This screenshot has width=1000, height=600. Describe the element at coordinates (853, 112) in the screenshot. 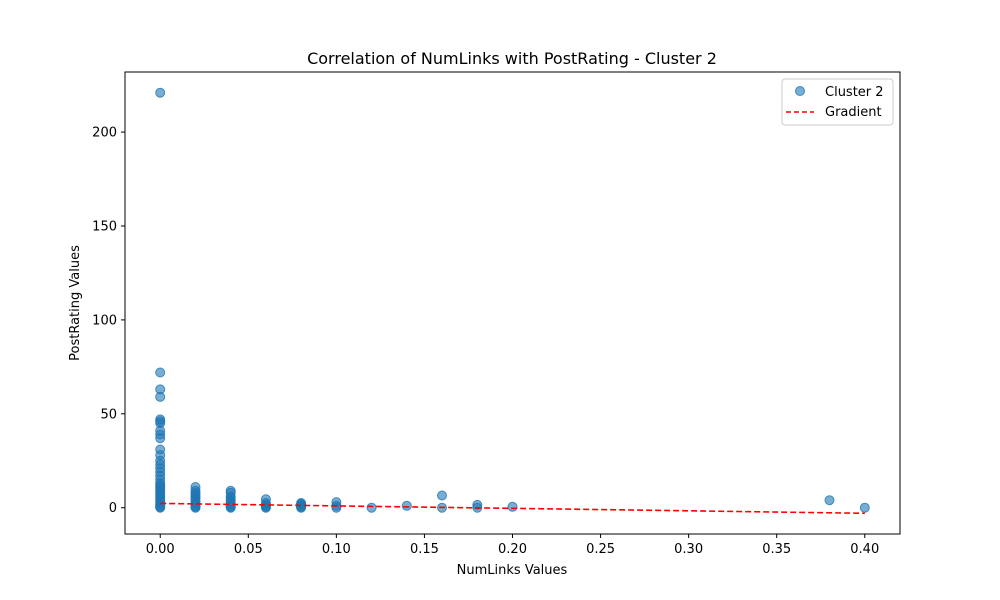

I see `legend-label-gradient: Gradient` at that location.